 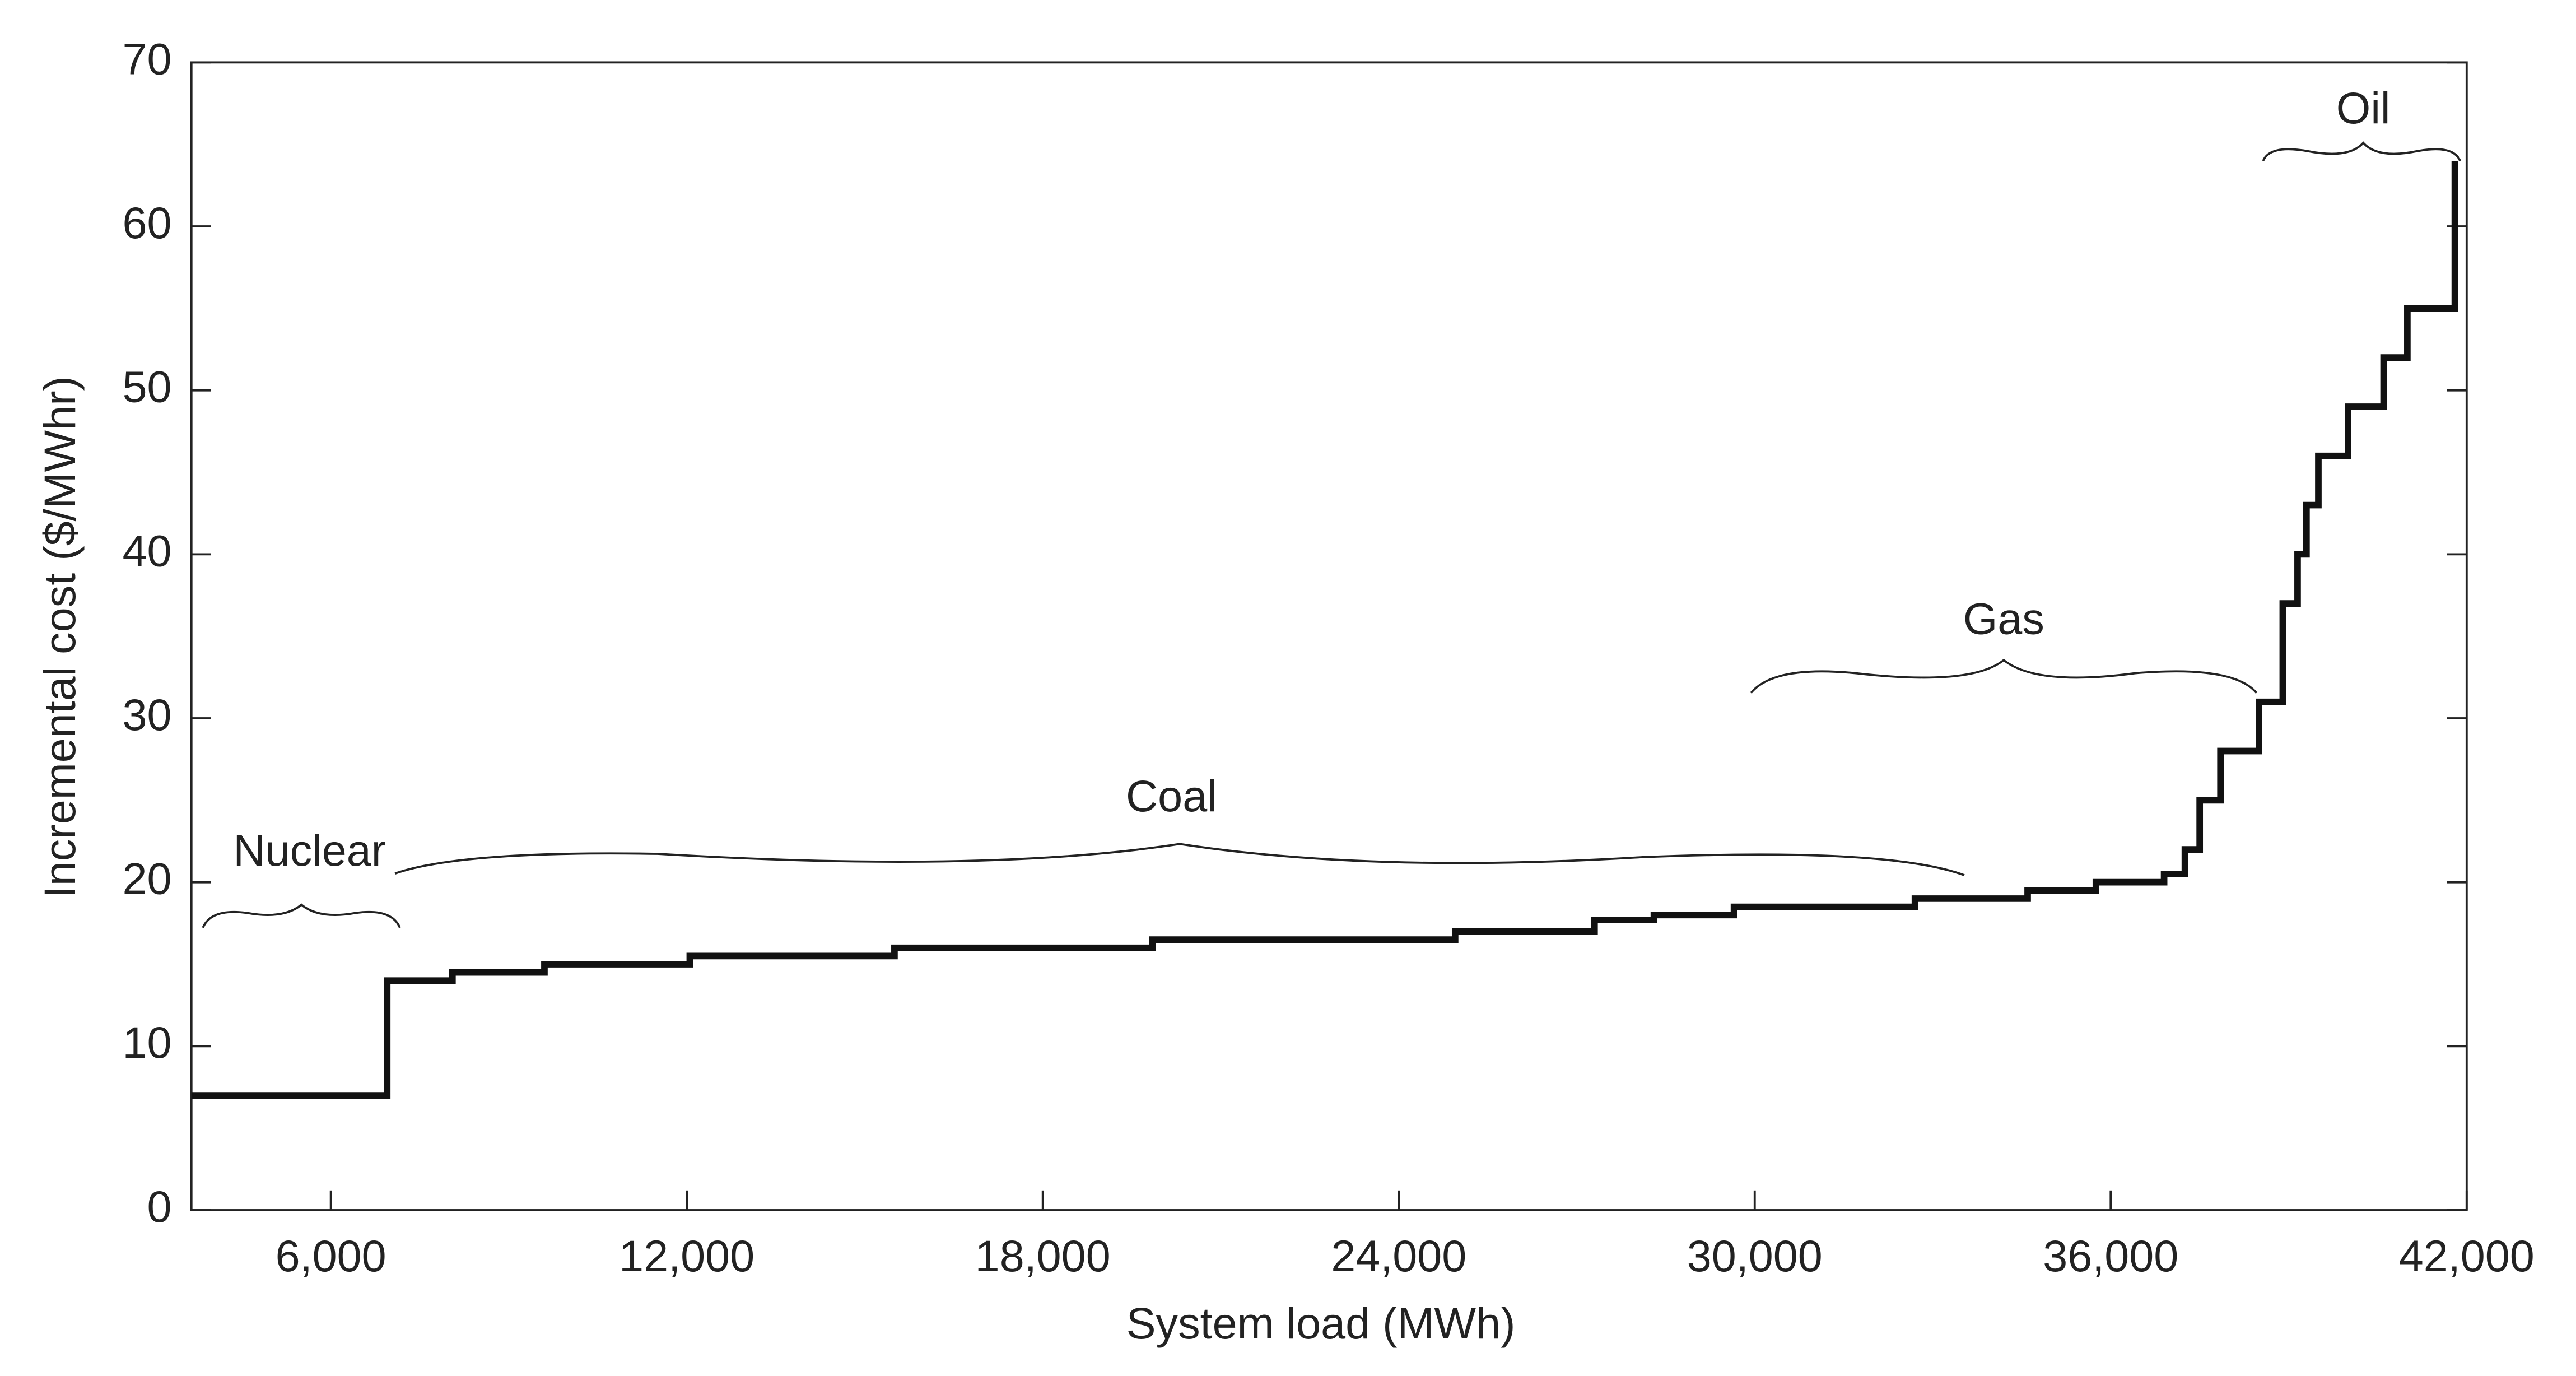 I want to click on y-tick-label: 40, so click(x=147, y=550).